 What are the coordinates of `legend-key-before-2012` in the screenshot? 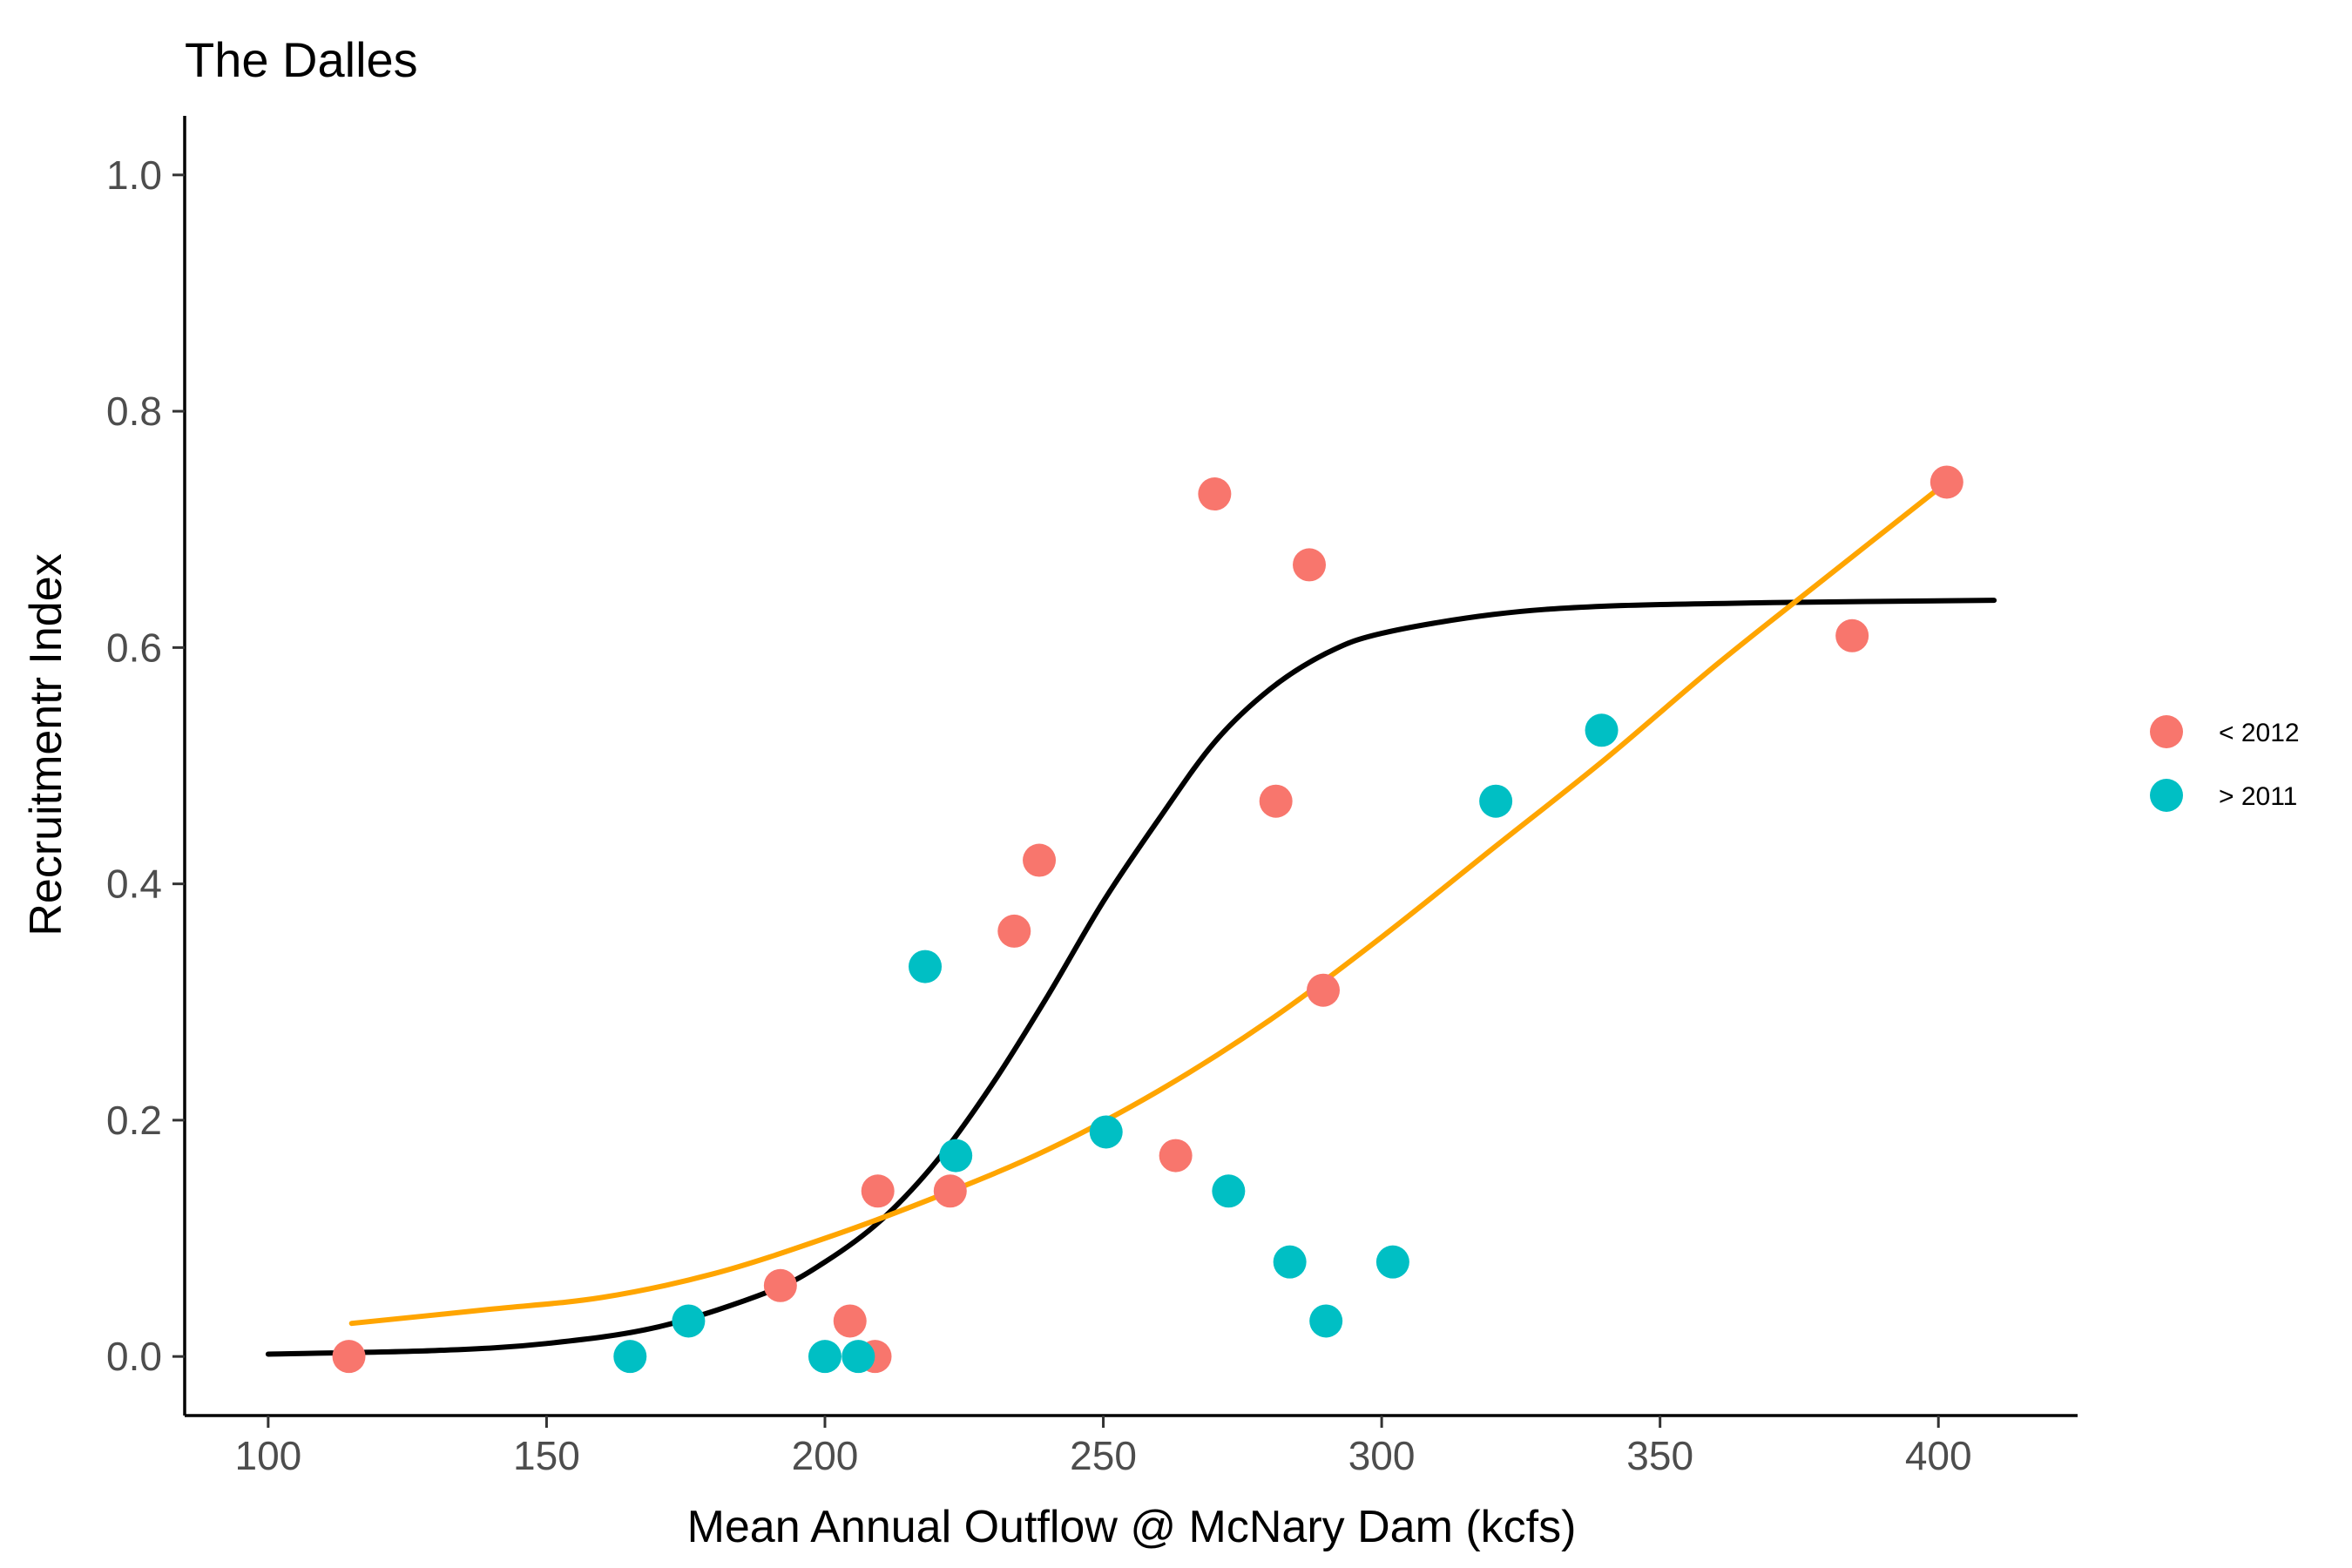 It's located at (2166, 731).